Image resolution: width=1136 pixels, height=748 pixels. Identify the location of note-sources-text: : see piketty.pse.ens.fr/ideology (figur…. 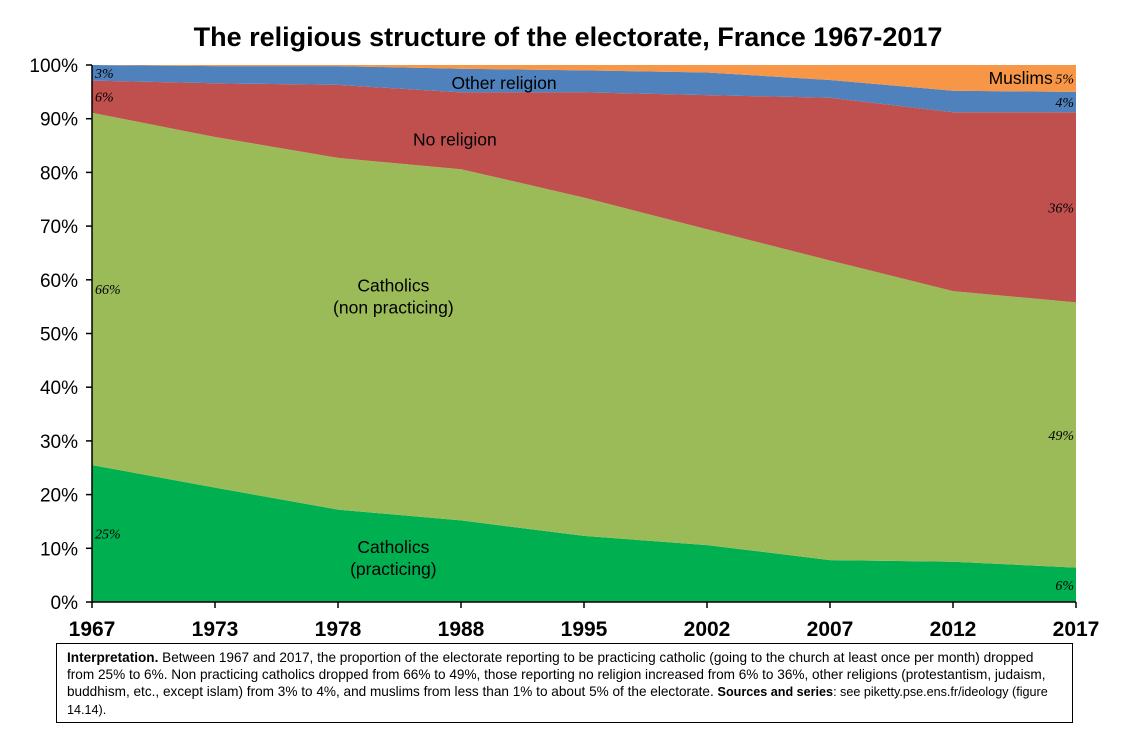
(557, 701).